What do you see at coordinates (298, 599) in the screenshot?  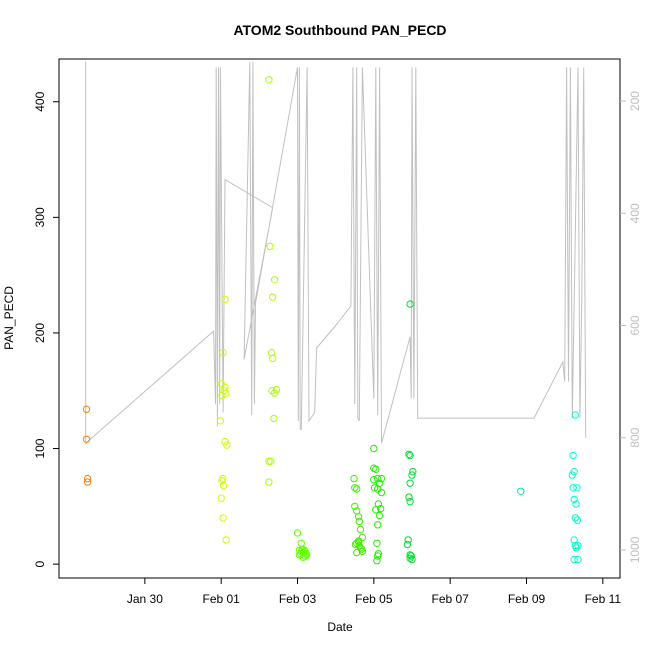 I see `x-tick-label: Feb 03` at bounding box center [298, 599].